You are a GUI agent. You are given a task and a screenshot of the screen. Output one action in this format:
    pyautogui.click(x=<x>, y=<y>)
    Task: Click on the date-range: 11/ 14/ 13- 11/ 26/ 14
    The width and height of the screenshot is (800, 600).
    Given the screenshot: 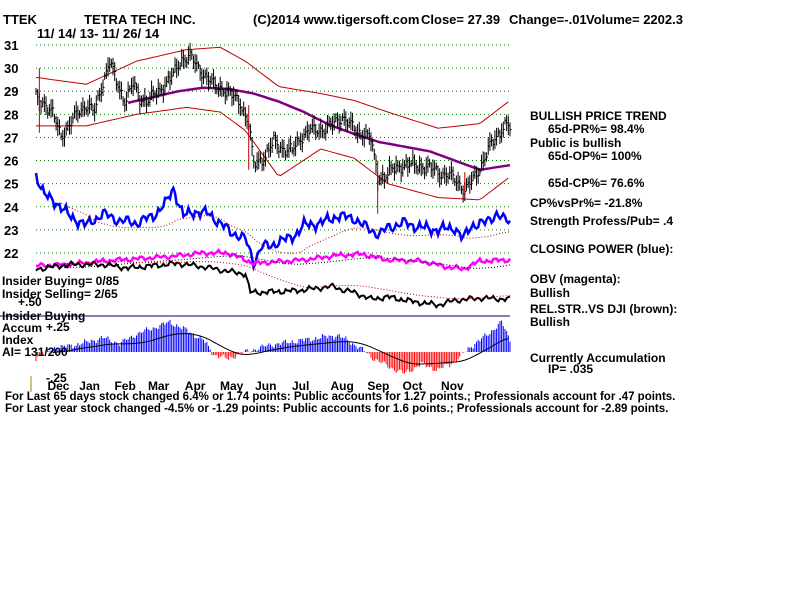 What is the action you would take?
    pyautogui.click(x=98, y=33)
    